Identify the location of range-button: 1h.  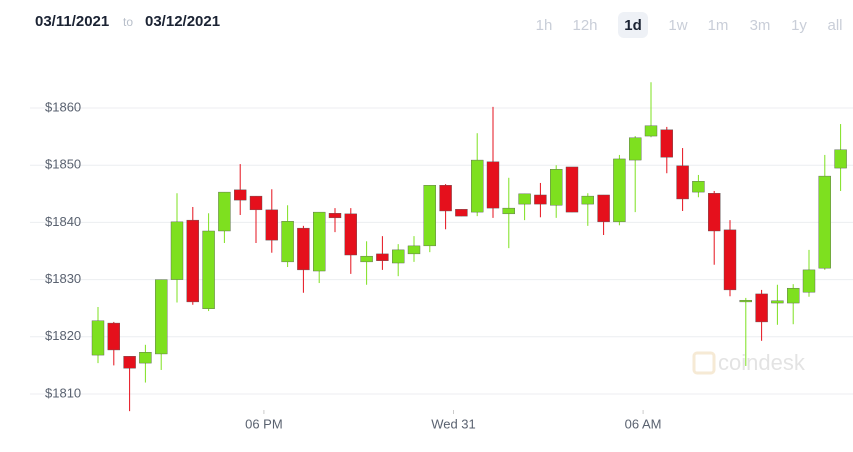
(544, 25).